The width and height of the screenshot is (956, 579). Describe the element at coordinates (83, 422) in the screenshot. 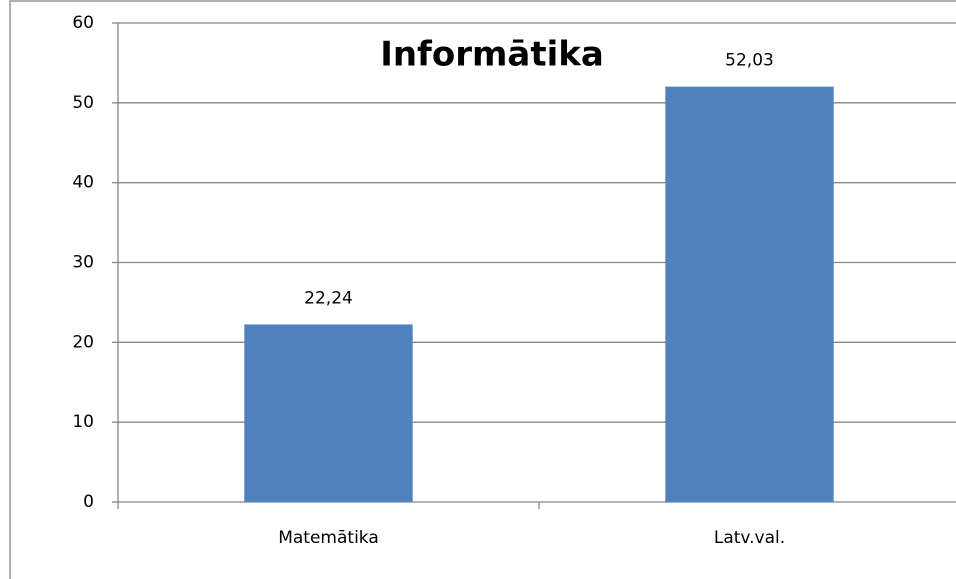

I see `y-tick-label: 10` at that location.